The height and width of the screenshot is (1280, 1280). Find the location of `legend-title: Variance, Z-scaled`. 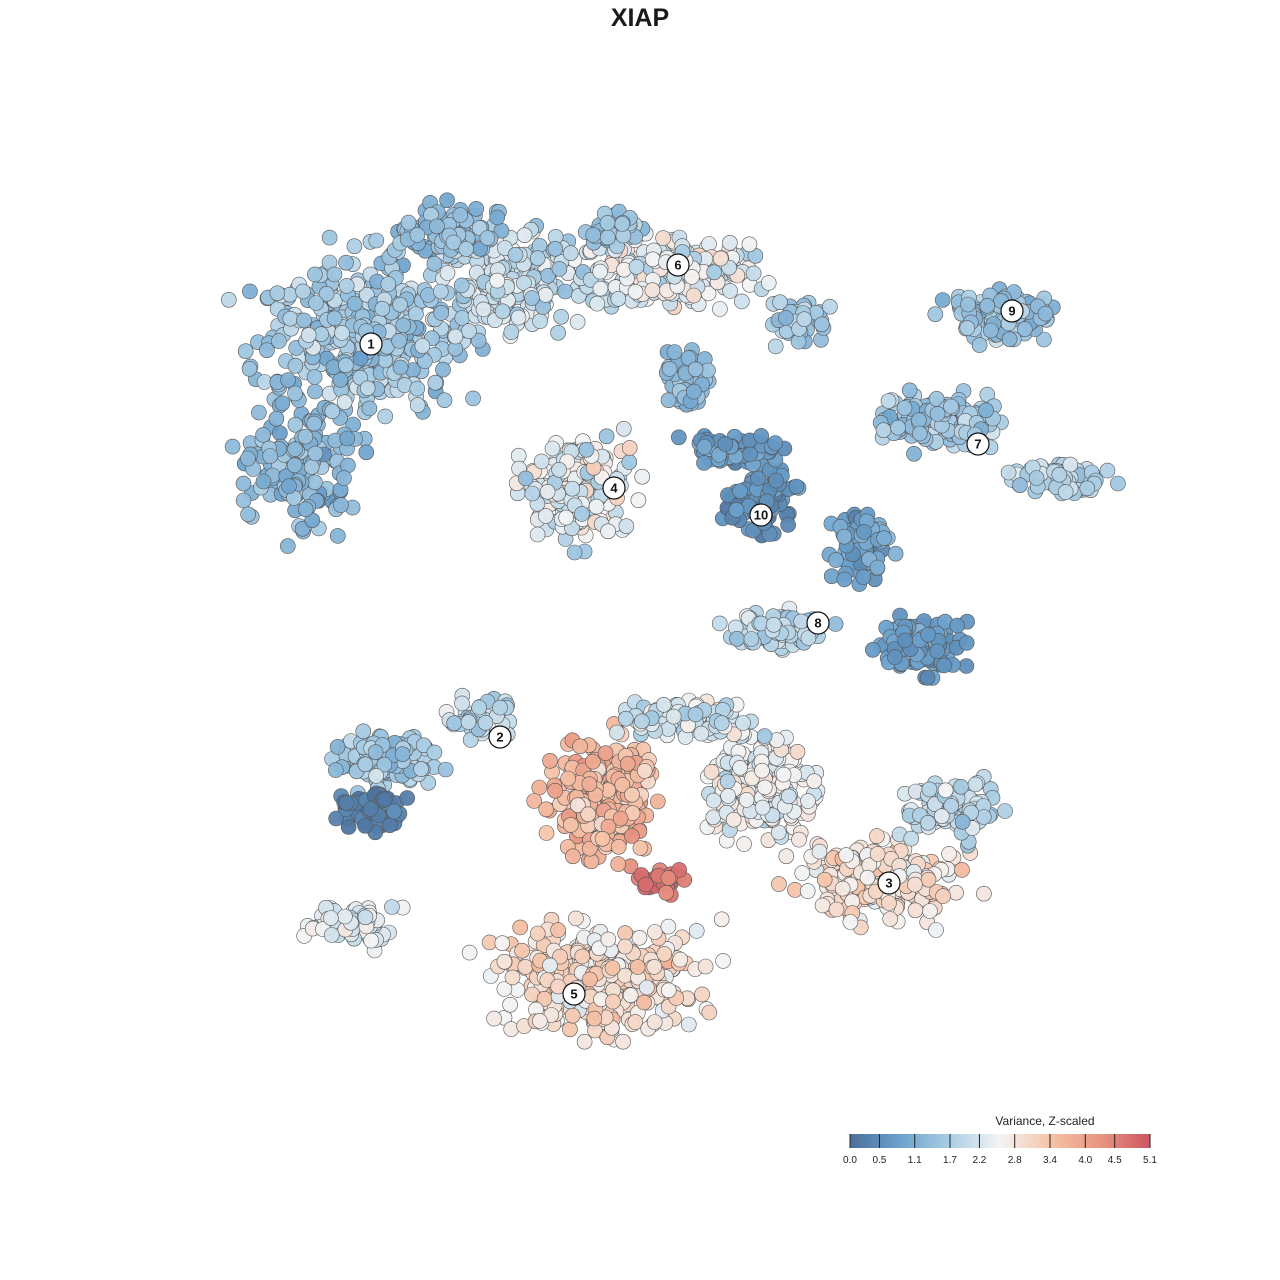

legend-title: Variance, Z-scaled is located at coordinates (1045, 1121).